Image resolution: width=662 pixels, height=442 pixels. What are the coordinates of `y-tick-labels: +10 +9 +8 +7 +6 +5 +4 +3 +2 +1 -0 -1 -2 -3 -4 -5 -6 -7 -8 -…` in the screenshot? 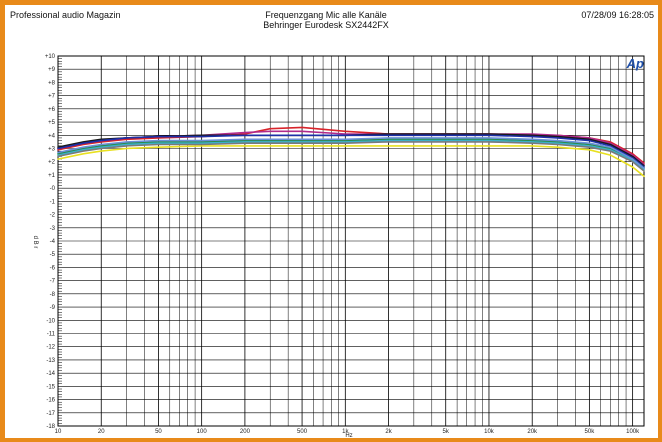 It's located at (50, 242).